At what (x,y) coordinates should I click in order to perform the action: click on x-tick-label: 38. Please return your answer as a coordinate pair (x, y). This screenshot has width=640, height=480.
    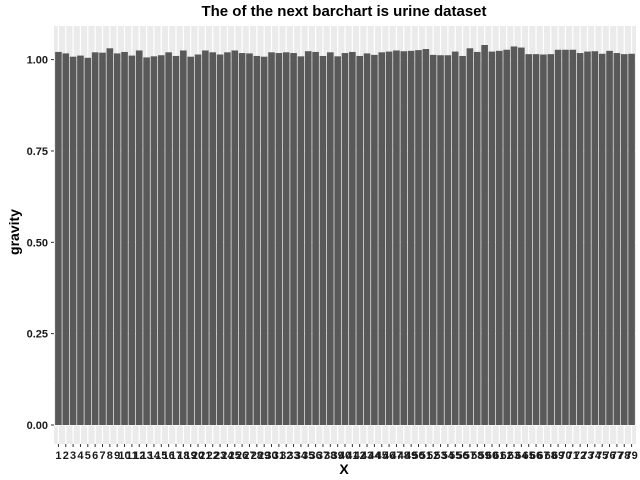
    Looking at the image, I should click on (330, 456).